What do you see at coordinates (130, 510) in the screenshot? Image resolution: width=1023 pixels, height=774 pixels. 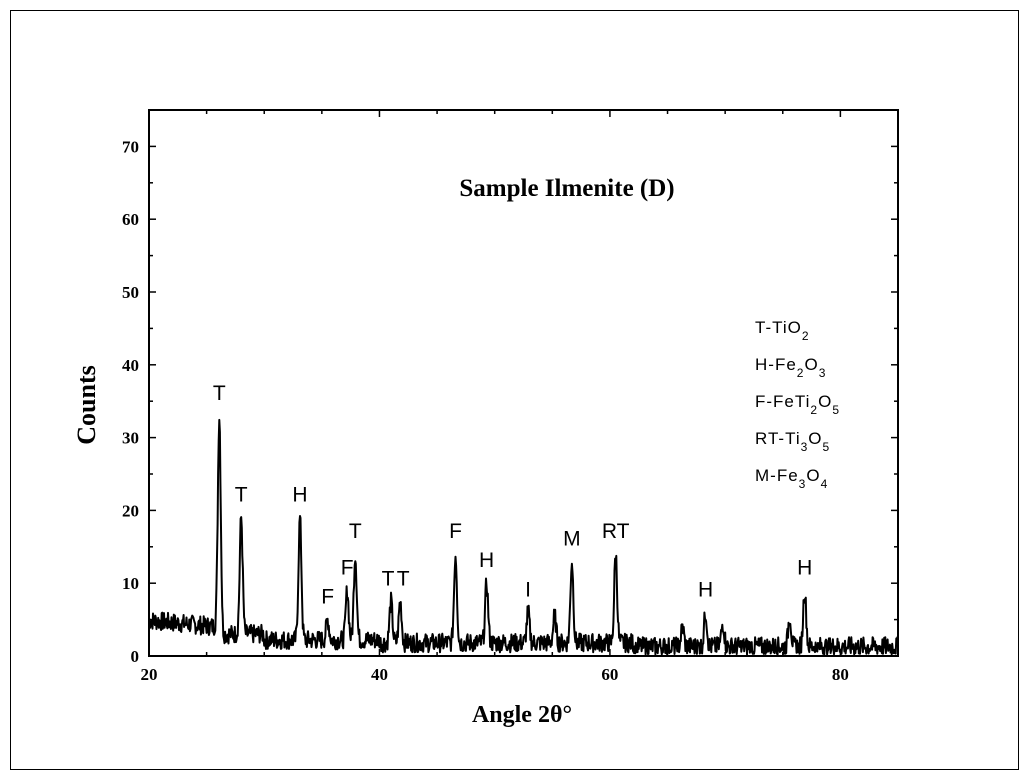 I see `y-tick-label: 20` at bounding box center [130, 510].